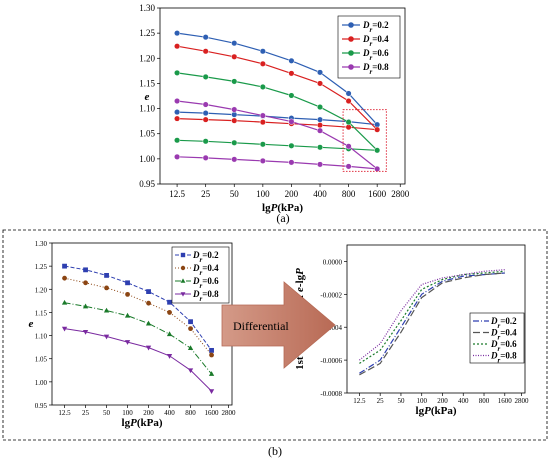 The width and height of the screenshot is (550, 461). I want to click on unloading-line, so click(277, 124).